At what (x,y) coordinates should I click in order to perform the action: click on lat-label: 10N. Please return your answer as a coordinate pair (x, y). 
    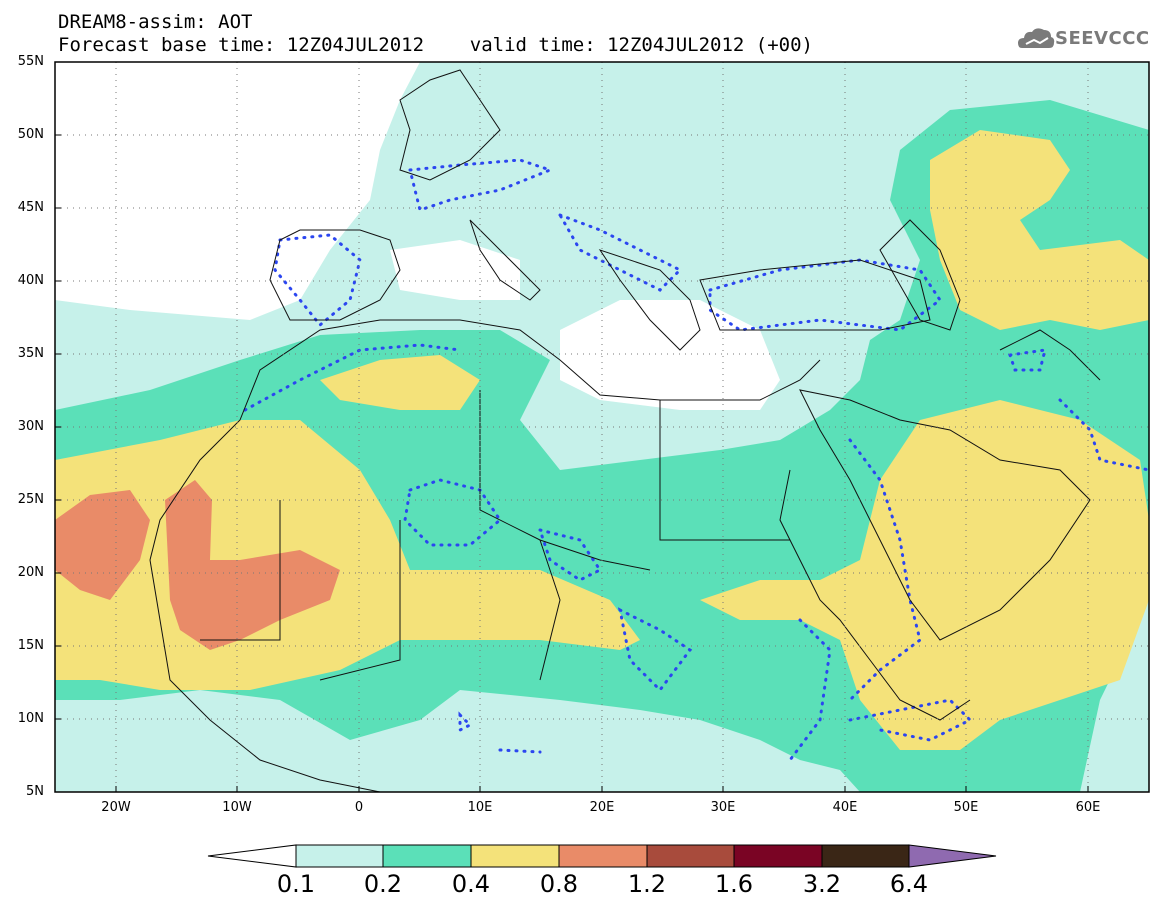
    Looking at the image, I should click on (30, 718).